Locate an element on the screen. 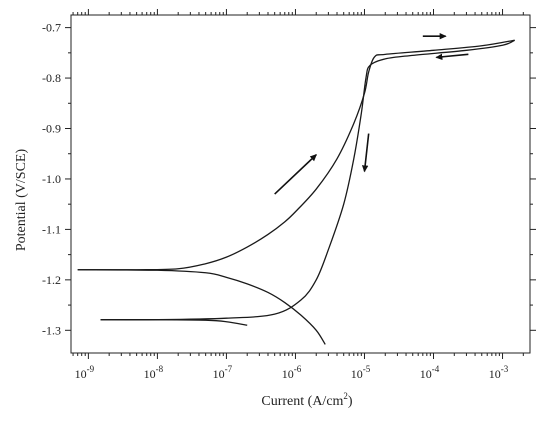 This screenshot has height=423, width=550. y-axis-title: Potential (V/SCE) is located at coordinates (21, 200).